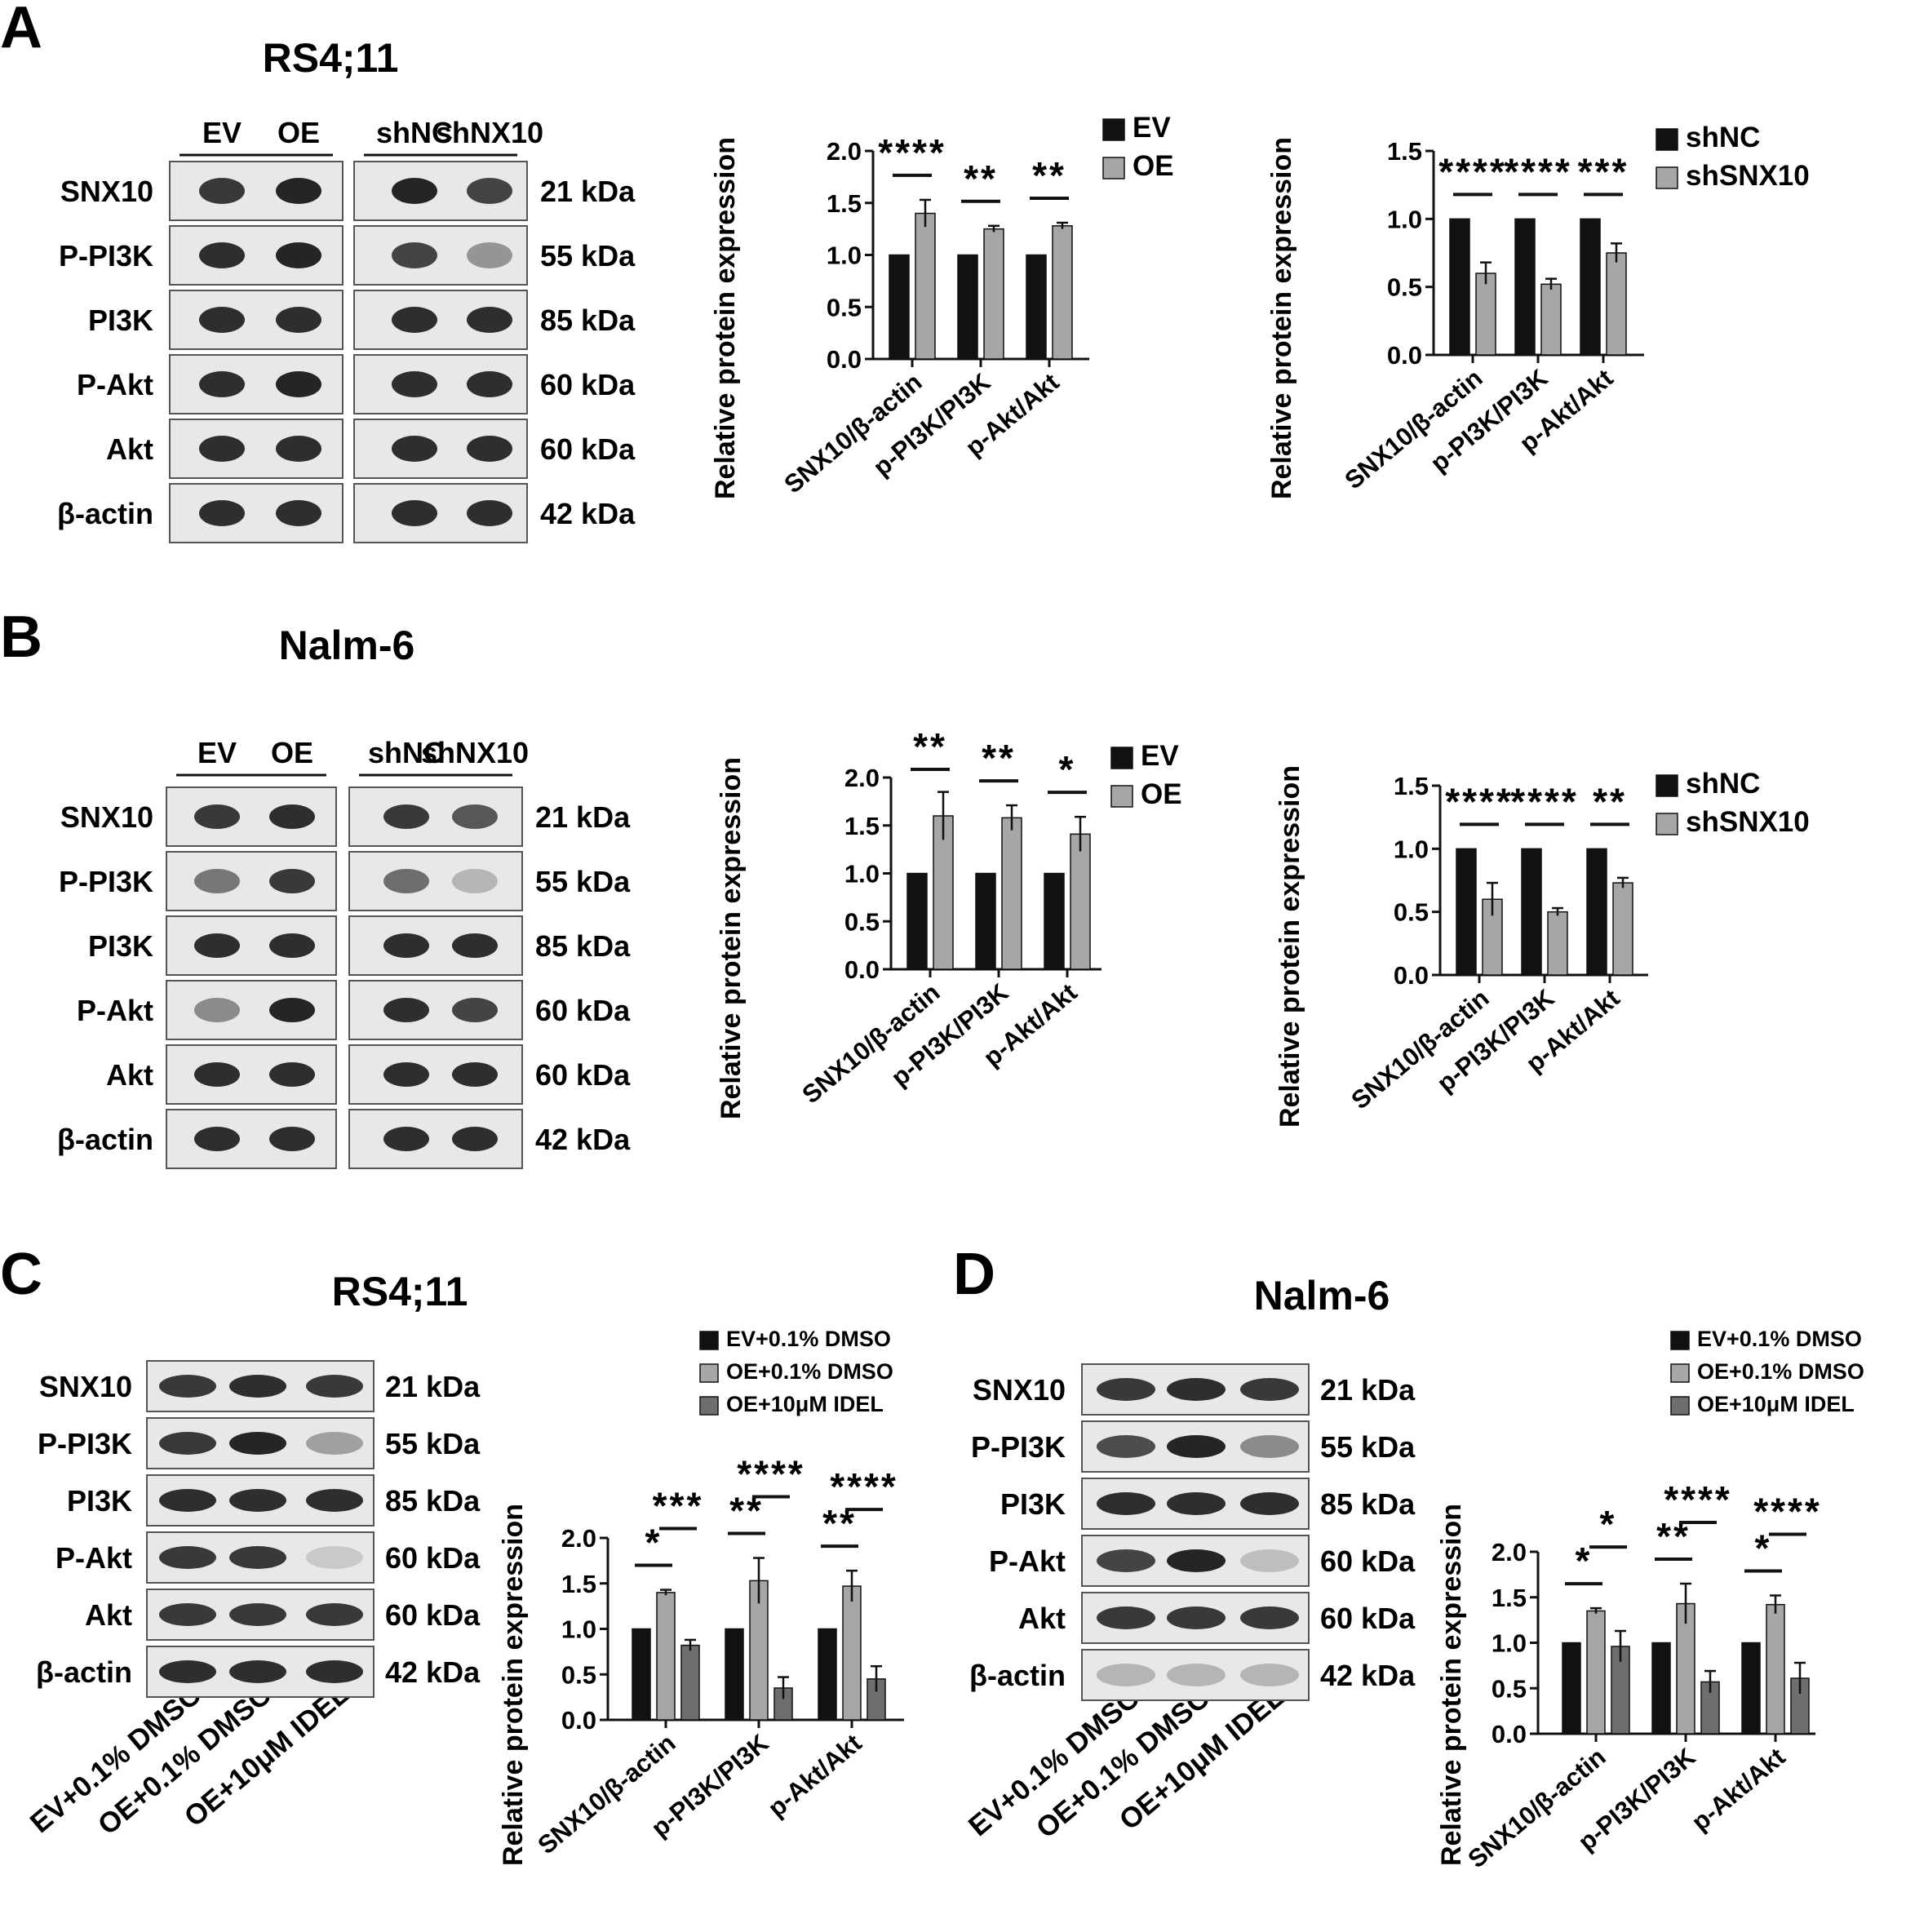 The height and width of the screenshot is (1932, 1906). I want to click on protein-label: SNX10, so click(106, 191).